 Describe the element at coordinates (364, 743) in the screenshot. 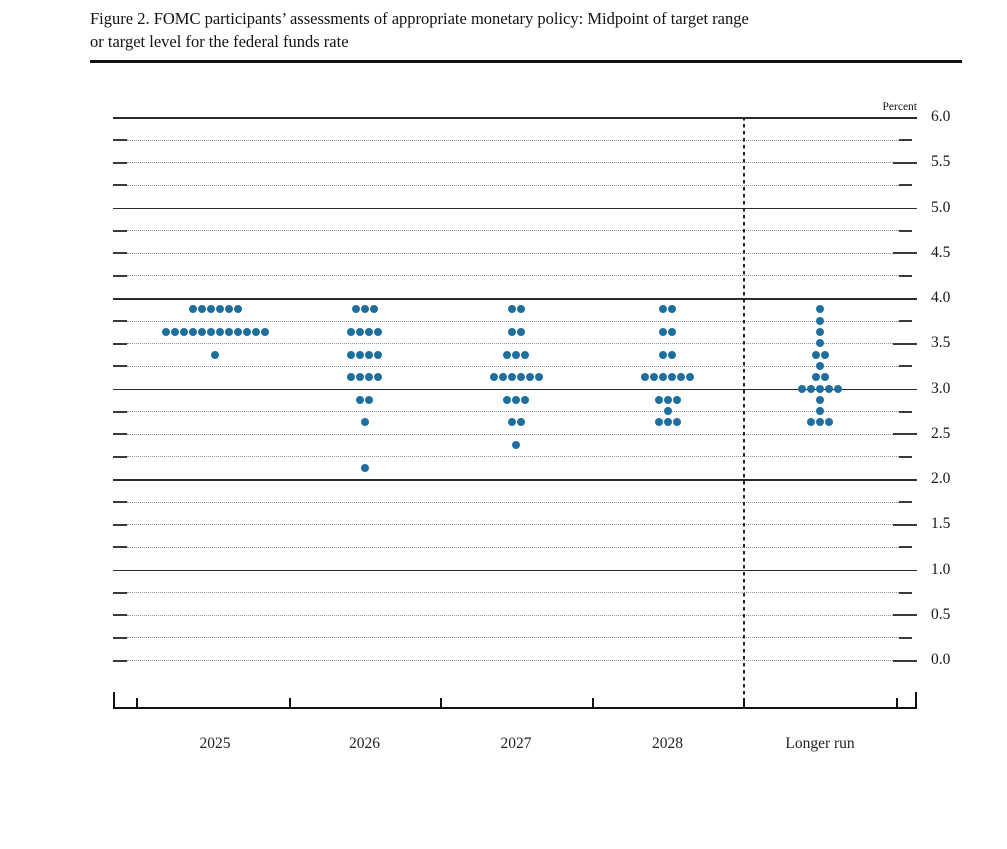

I see `x-category-label: 2026` at that location.